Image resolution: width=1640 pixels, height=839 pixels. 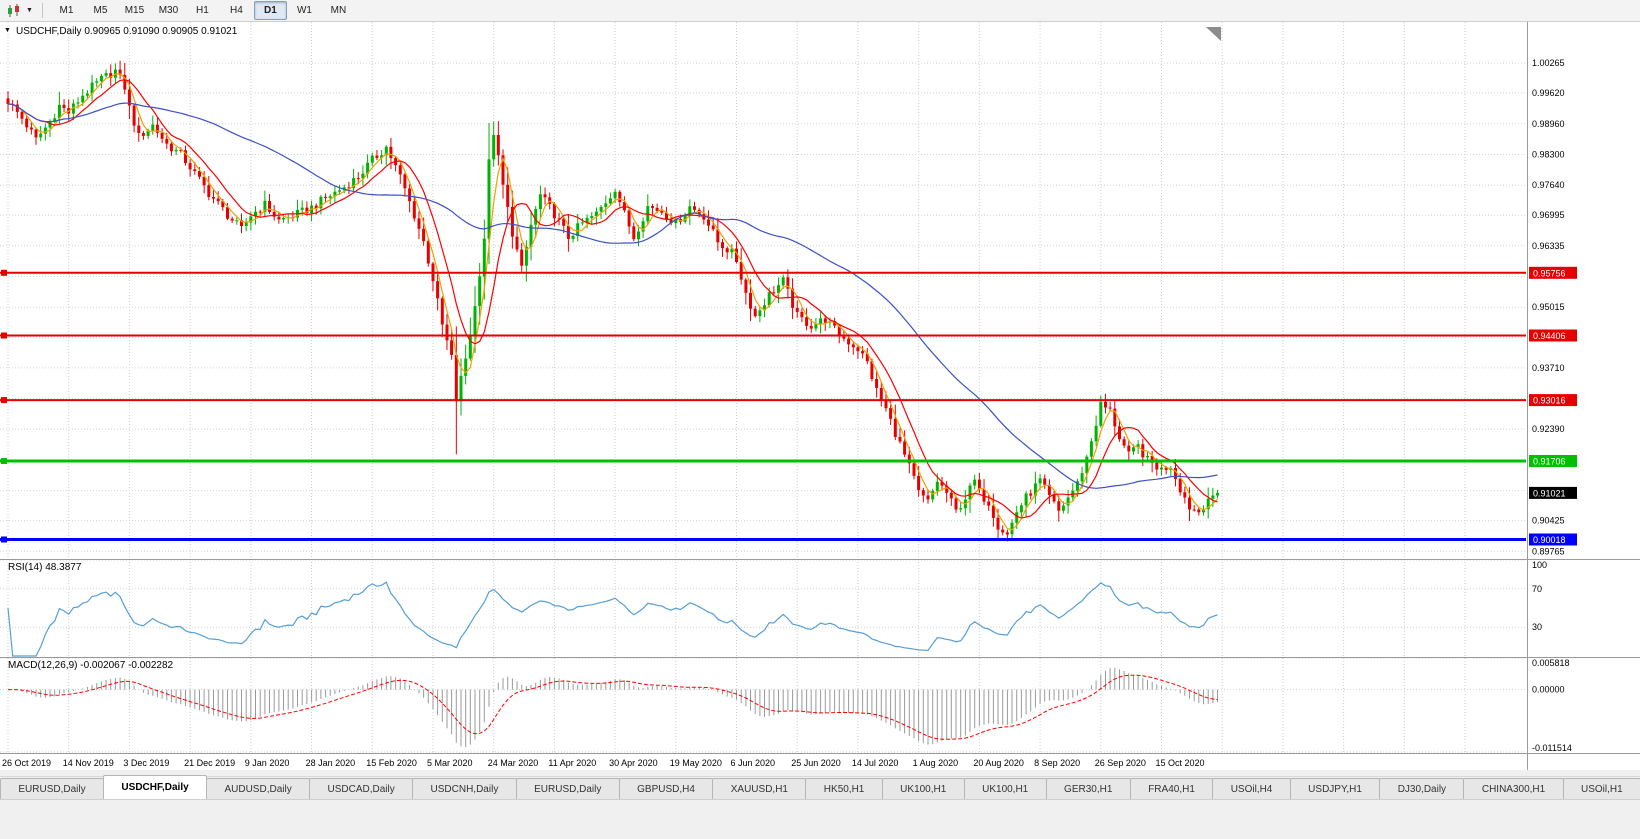 I want to click on timeframe-buttons: M1 M5 M15 M30 H1 H4 D1 W1 MN, so click(x=202, y=10).